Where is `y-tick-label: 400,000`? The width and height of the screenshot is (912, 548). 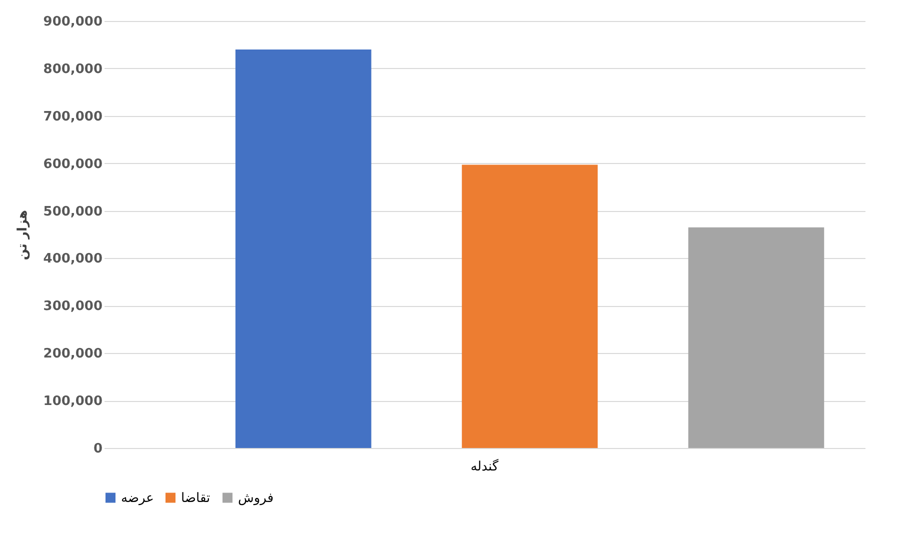
y-tick-label: 400,000 is located at coordinates (72, 259).